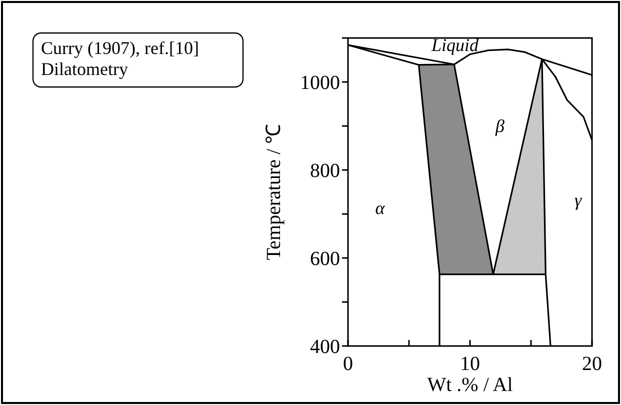  What do you see at coordinates (380, 208) in the screenshot?
I see `annotation: α` at bounding box center [380, 208].